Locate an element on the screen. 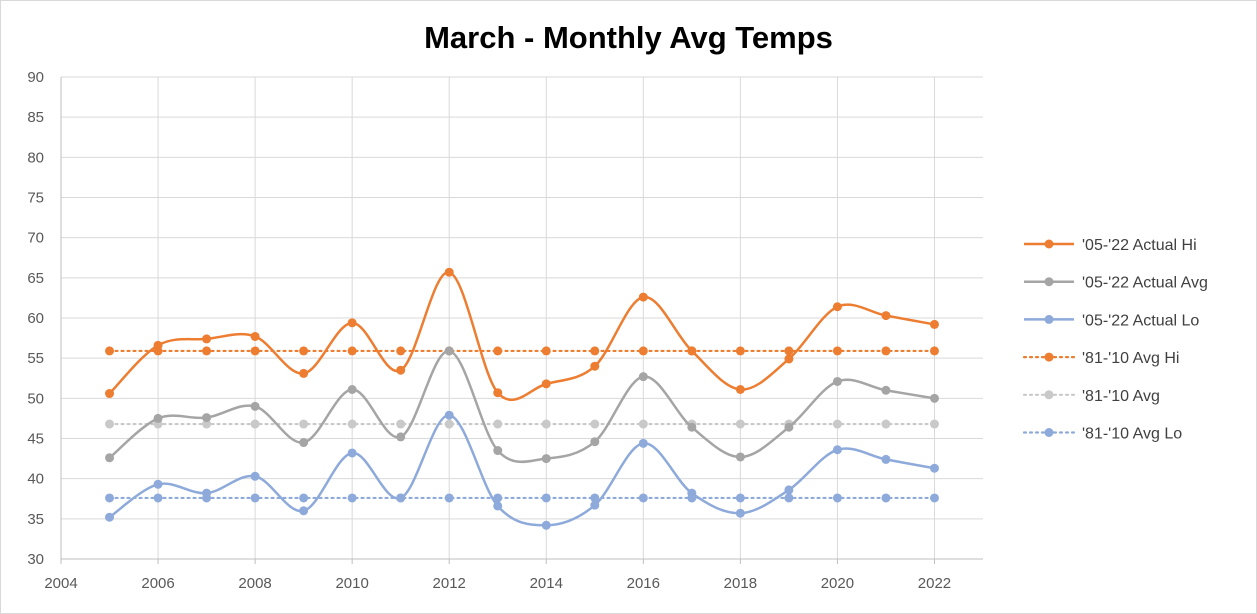 This screenshot has height=614, width=1257. x-tick-label: 2010 is located at coordinates (351, 583).